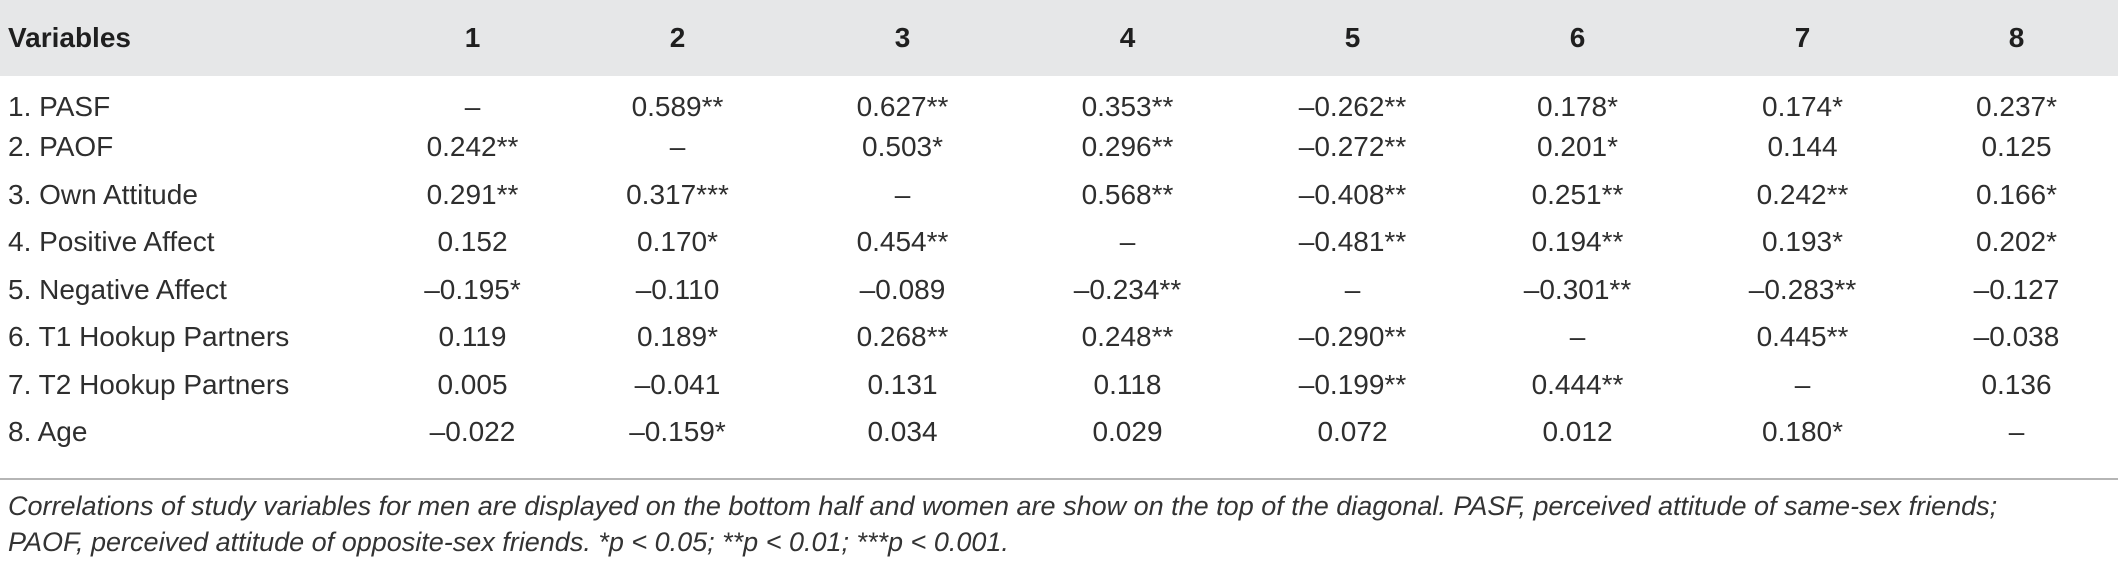 This screenshot has width=2118, height=565. I want to click on table-cell: 0.152, so click(472, 242).